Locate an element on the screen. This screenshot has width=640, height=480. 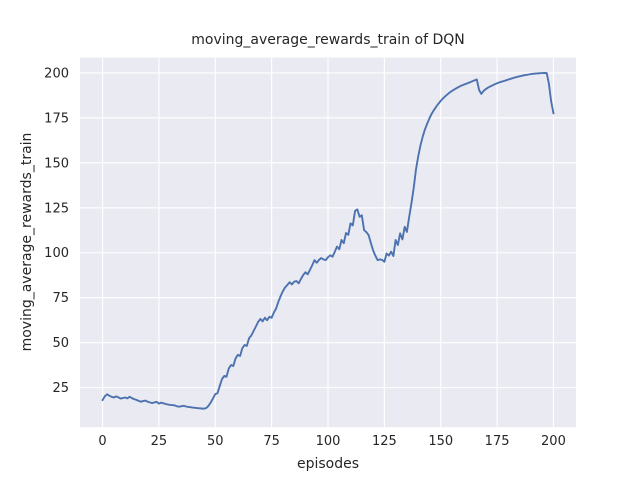
x-tick-label: 25 is located at coordinates (159, 441).